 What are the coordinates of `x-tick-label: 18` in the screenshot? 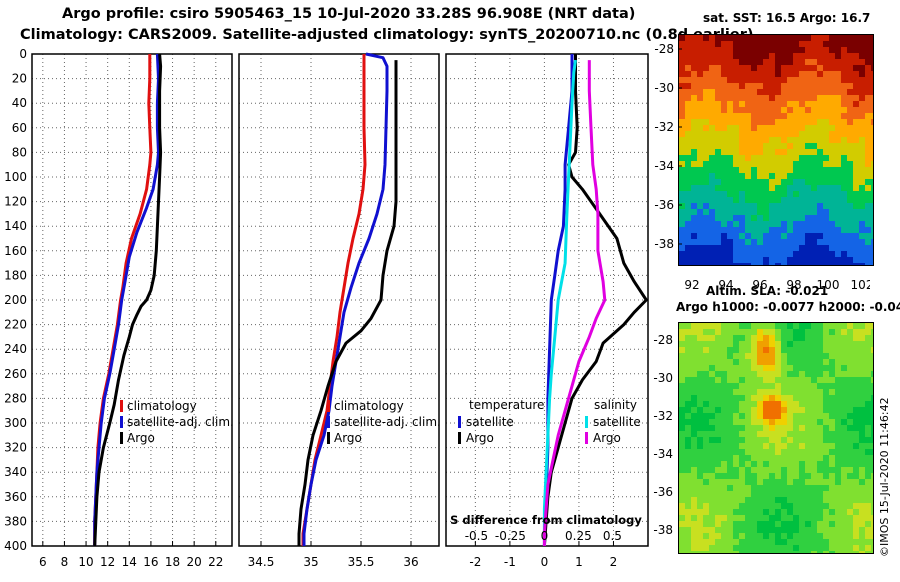 It's located at (172, 562).